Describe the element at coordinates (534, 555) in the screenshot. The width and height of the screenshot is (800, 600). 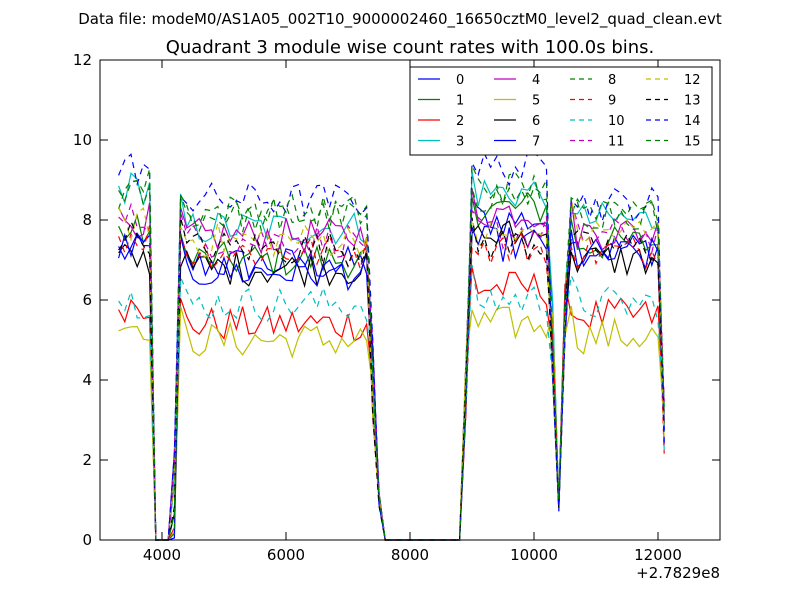
I see `x-tick-label: 10000` at that location.